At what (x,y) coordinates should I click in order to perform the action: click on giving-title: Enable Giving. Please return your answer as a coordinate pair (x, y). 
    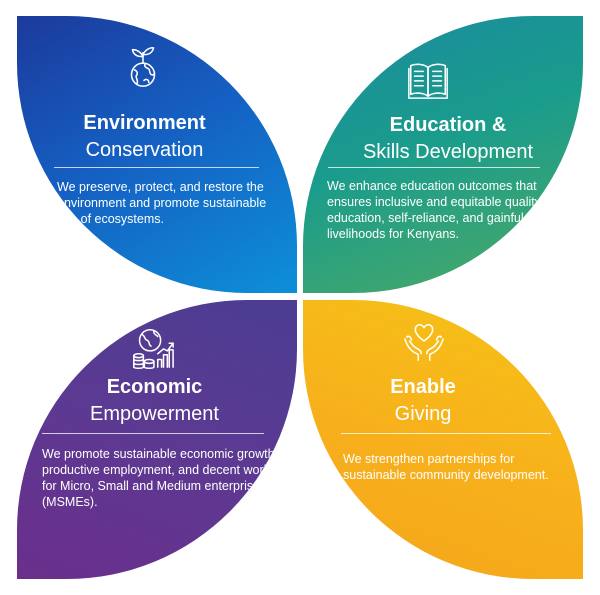
    Looking at the image, I should click on (423, 401).